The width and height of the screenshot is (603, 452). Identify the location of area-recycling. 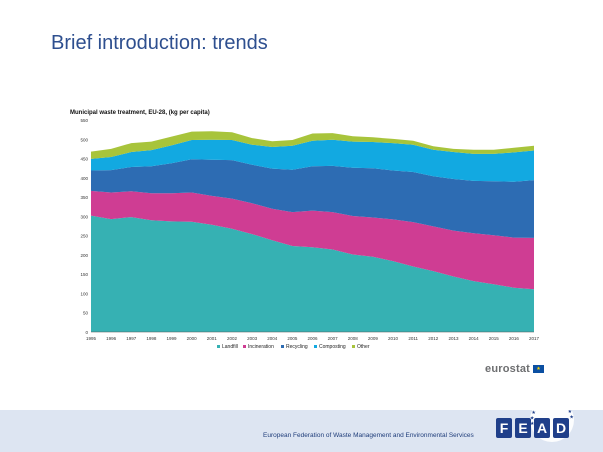
(312, 198).